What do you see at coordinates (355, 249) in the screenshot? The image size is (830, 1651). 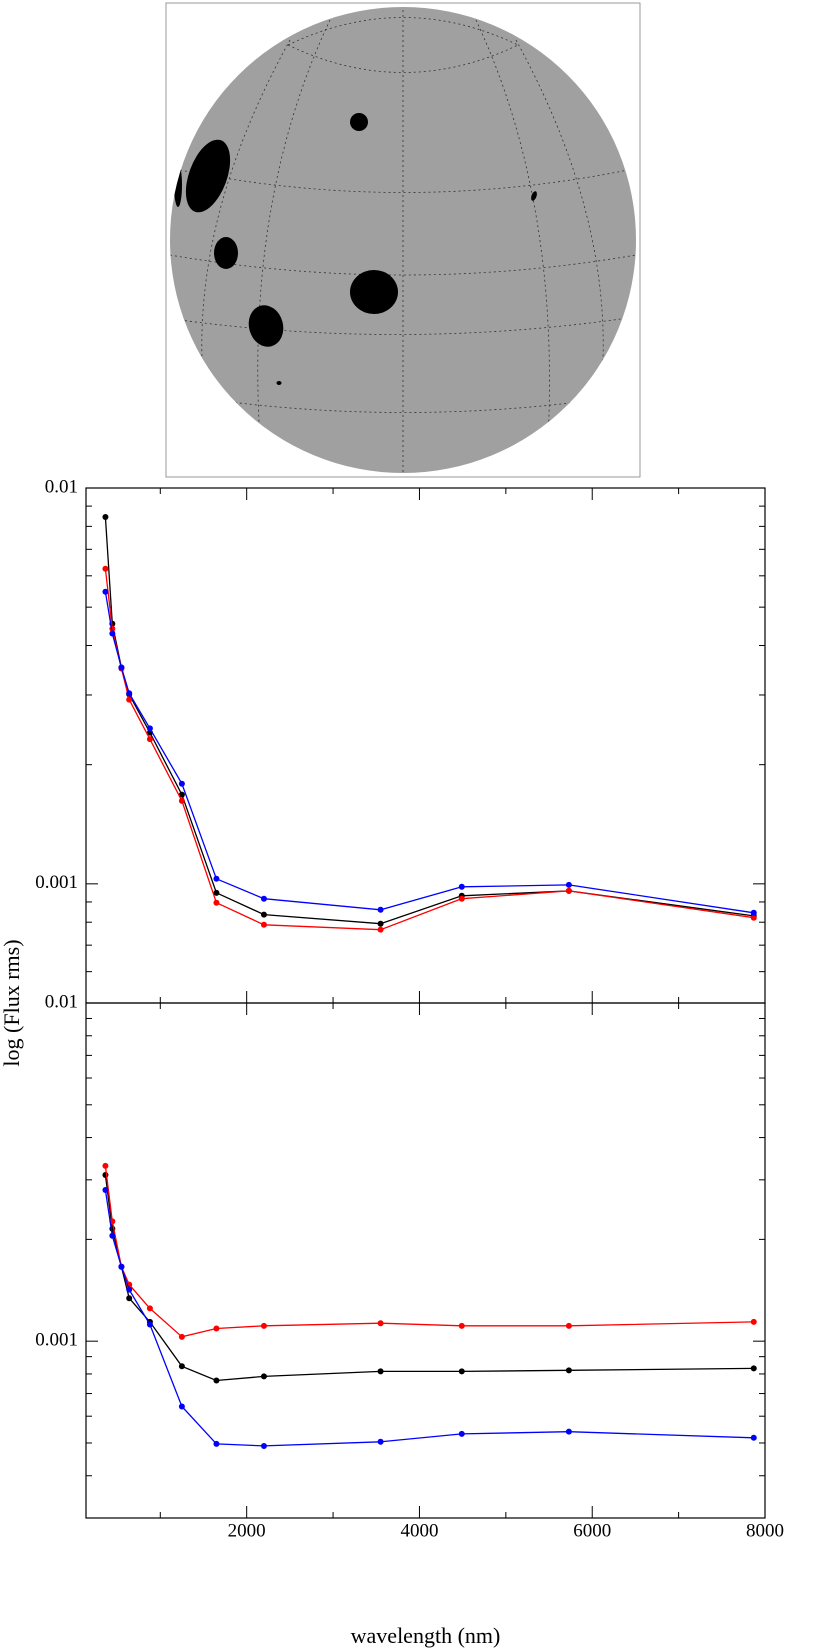 I see `star-spots` at bounding box center [355, 249].